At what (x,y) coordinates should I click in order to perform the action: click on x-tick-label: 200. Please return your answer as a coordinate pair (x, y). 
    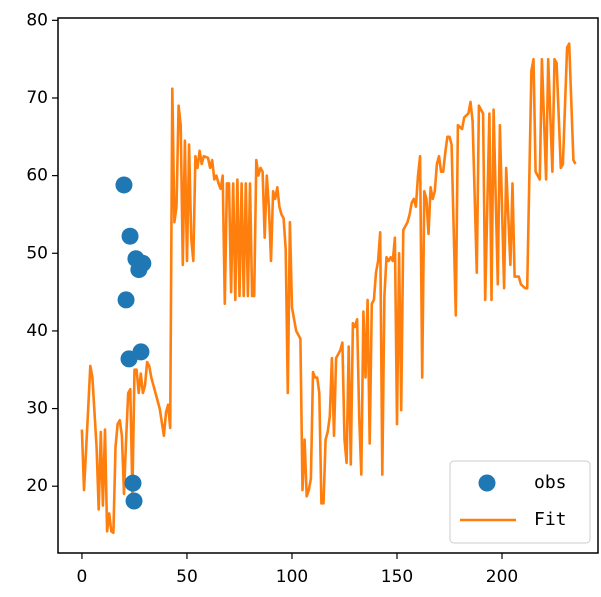
    Looking at the image, I should click on (502, 577).